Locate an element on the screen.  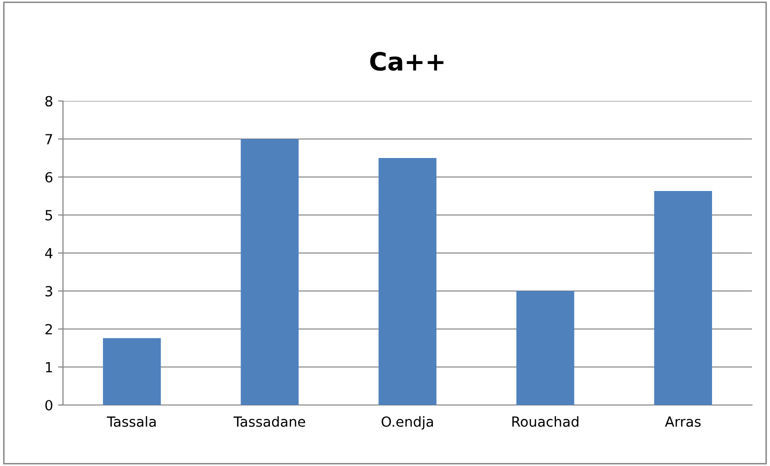
y-tick-label: 1 is located at coordinates (49, 367).